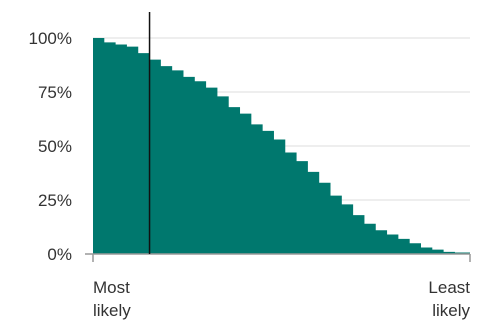 Image resolution: width=477 pixels, height=329 pixels. I want to click on y-tick-label: 100%, so click(50, 38).